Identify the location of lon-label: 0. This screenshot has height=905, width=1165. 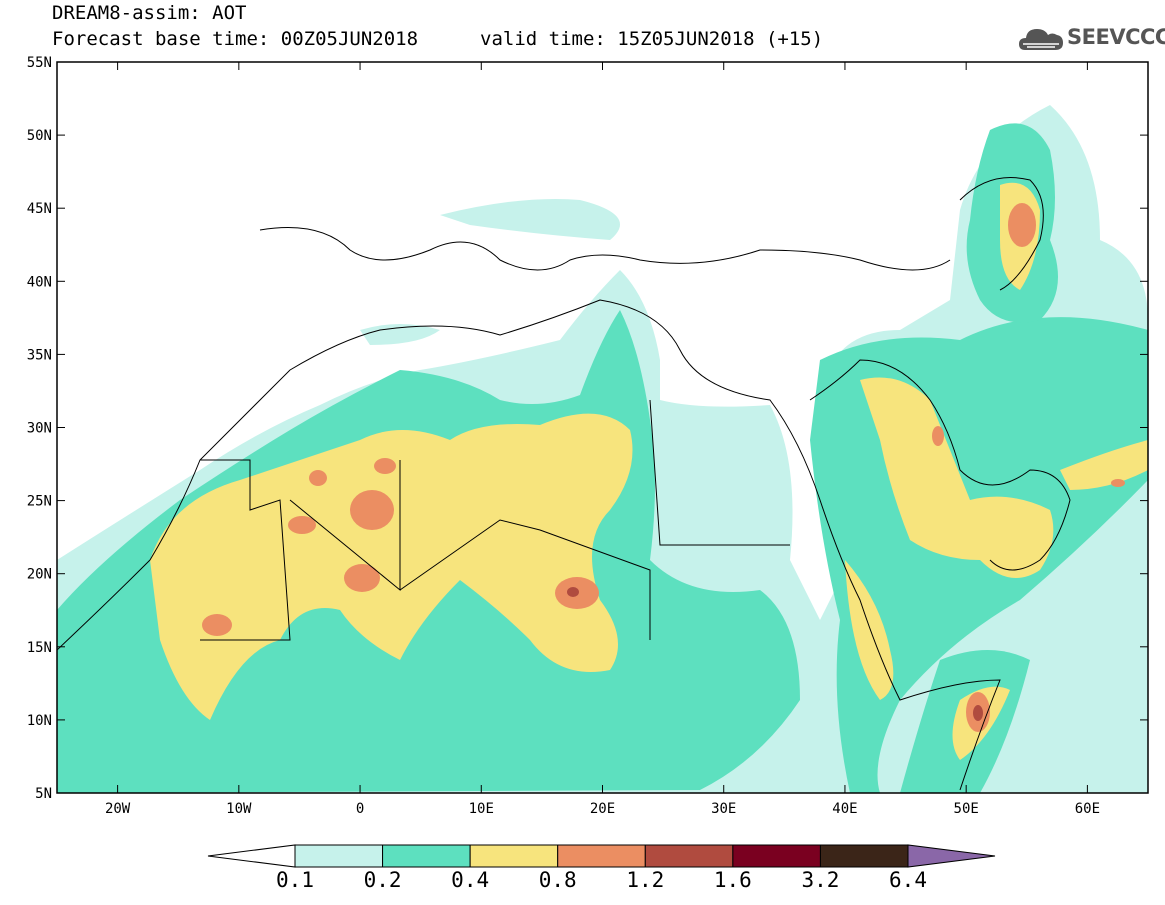
(360, 809).